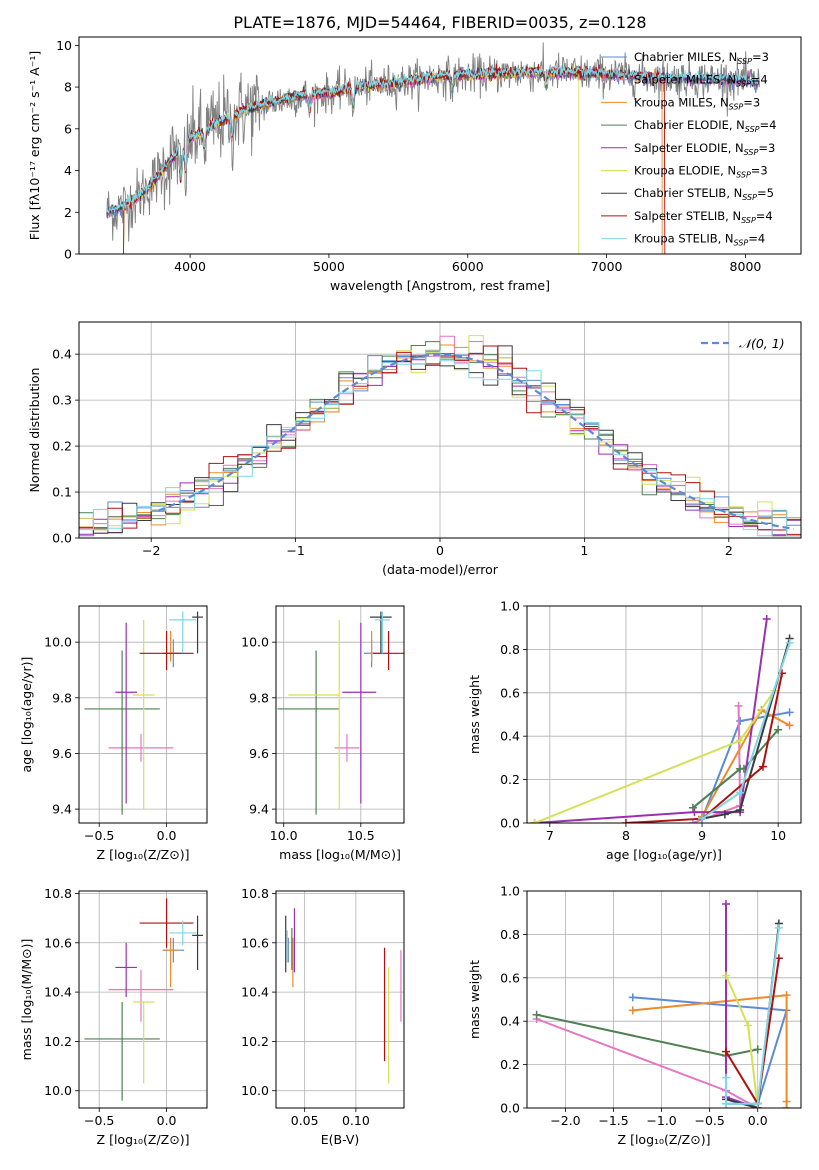 Image resolution: width=819 pixels, height=1170 pixels. What do you see at coordinates (68, 170) in the screenshot?
I see `y-tick-label: 4` at bounding box center [68, 170].